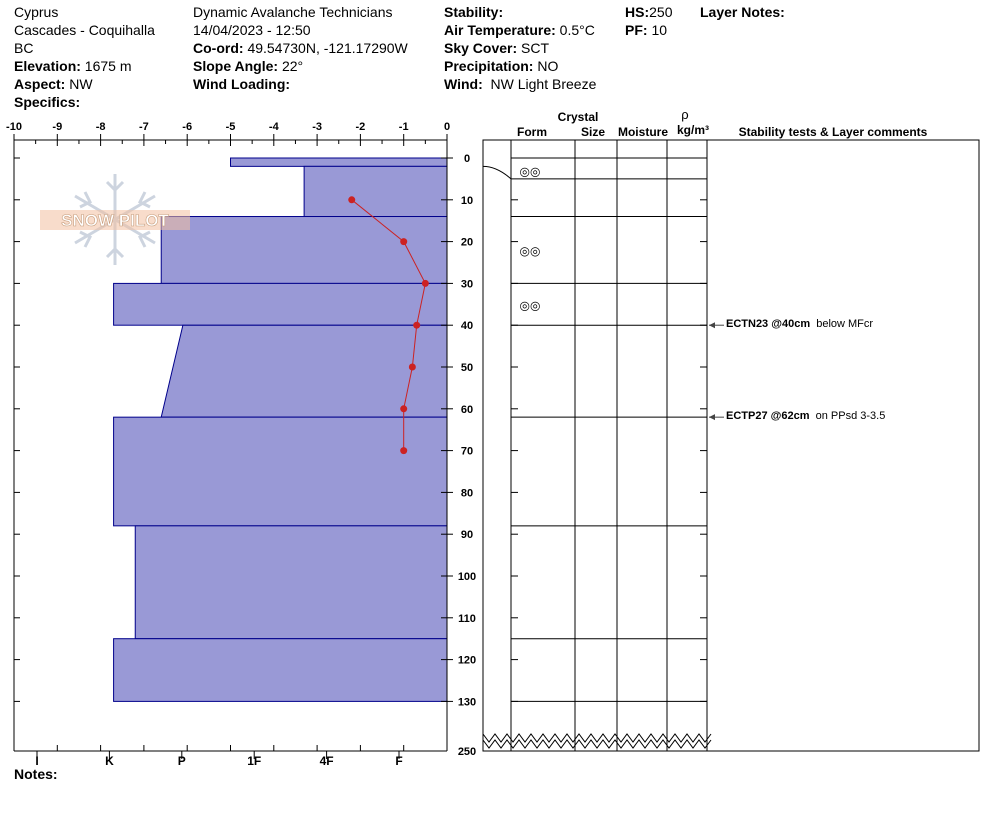  What do you see at coordinates (274, 127) in the screenshot?
I see `temp-tick-label: -4` at bounding box center [274, 127].